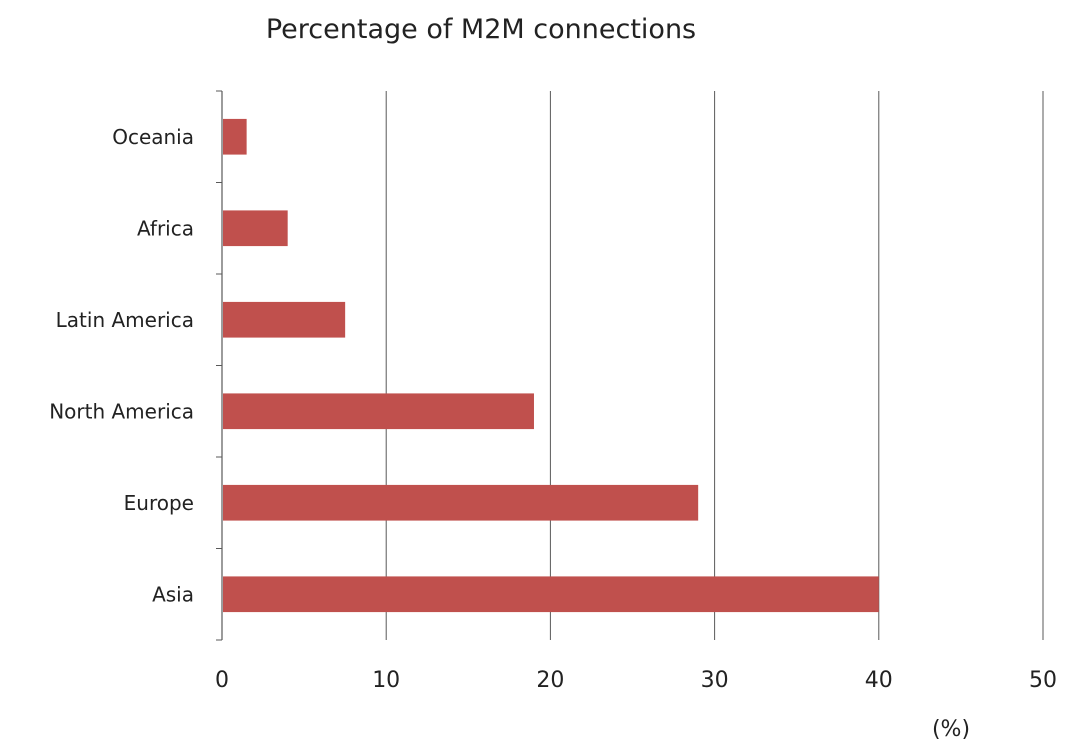  What do you see at coordinates (219, 365) in the screenshot?
I see `axes` at bounding box center [219, 365].